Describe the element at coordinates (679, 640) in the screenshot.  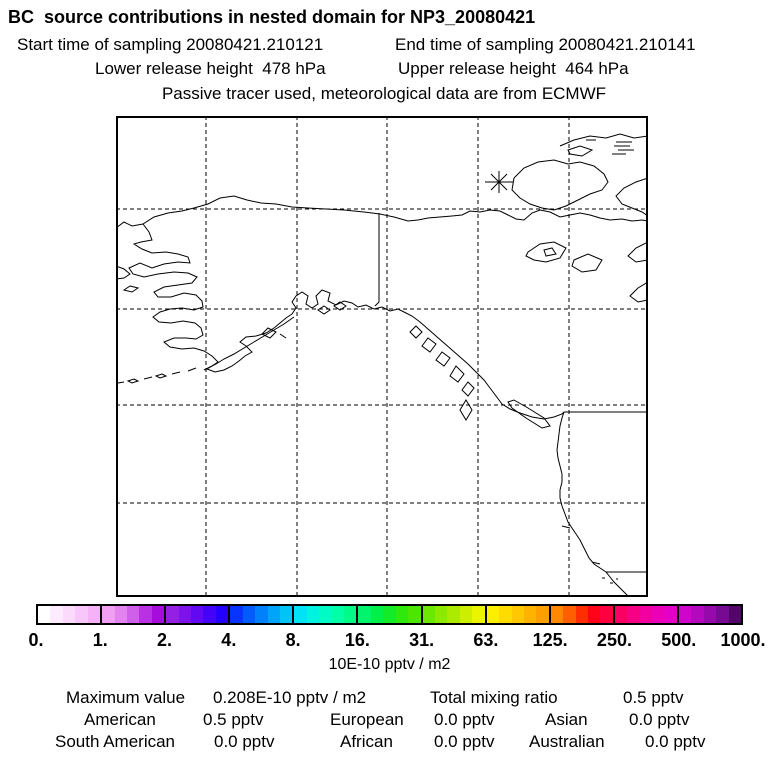
I see `colorbar-tick-label: 500.` at that location.